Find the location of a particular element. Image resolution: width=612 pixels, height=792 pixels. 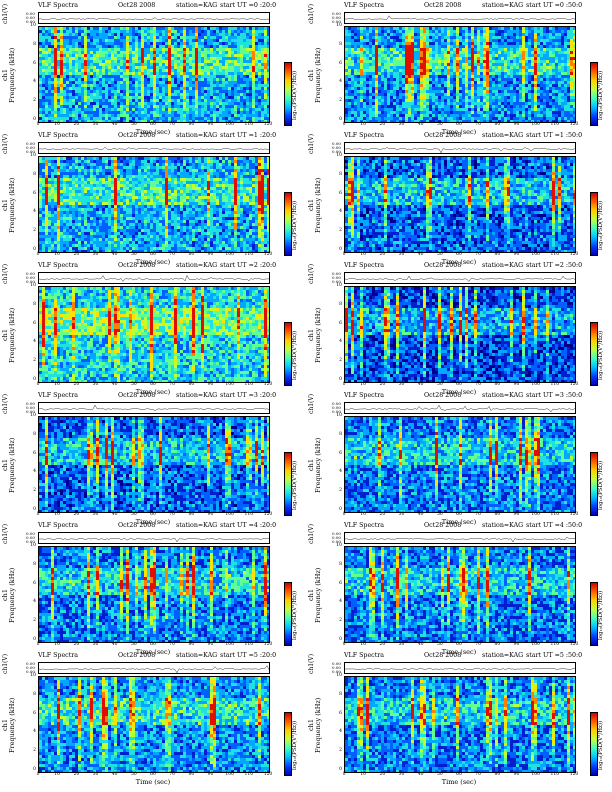

spectrogram-heatmap is located at coordinates (460, 464).